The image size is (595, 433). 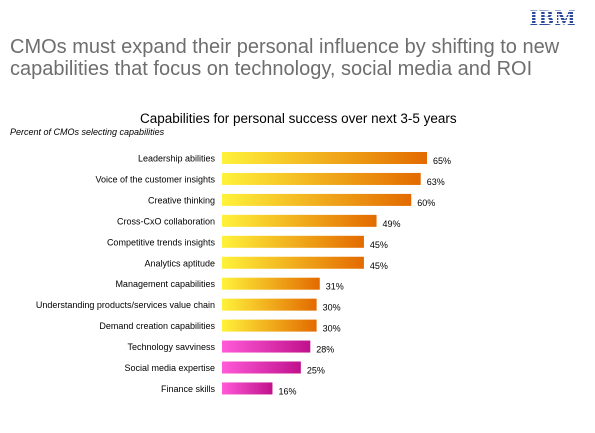 I want to click on value-label: 63%, so click(x=436, y=182).